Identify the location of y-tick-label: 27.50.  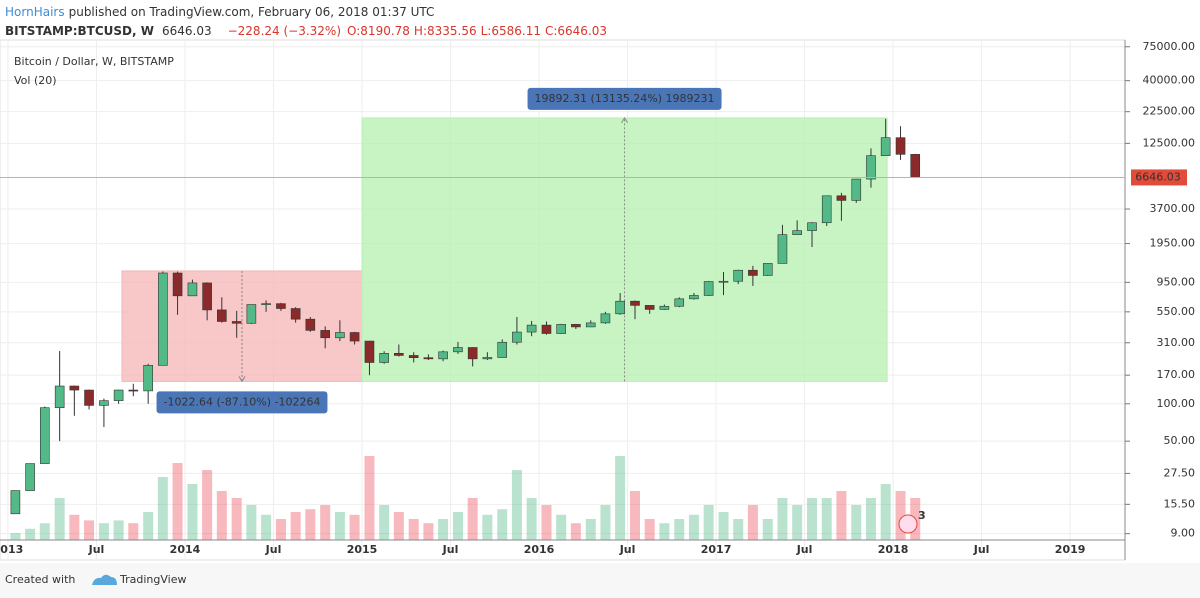
(1180, 472).